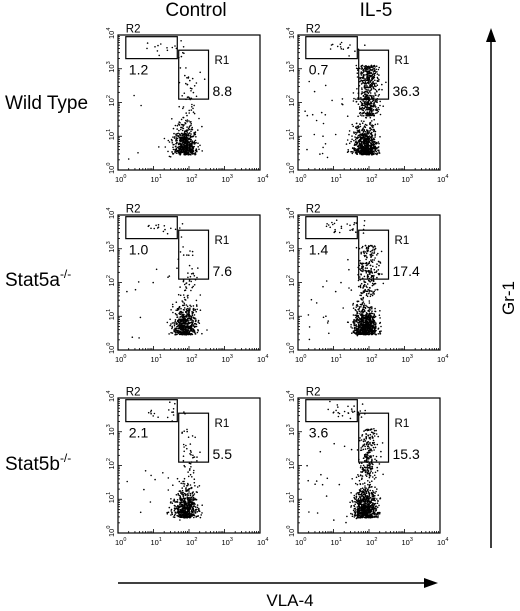 Image resolution: width=520 pixels, height=611 pixels. What do you see at coordinates (291, 213) in the screenshot?
I see `y-tick-label: 10⁴` at bounding box center [291, 213].